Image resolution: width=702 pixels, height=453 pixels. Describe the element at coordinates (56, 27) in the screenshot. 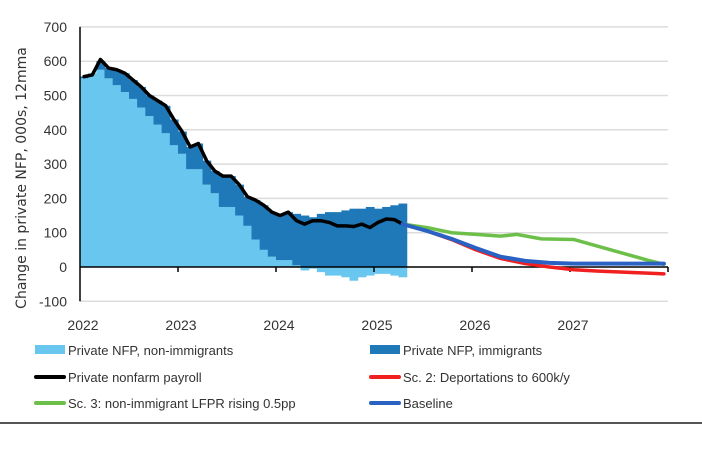

I see `y-tick-label: 700` at that location.